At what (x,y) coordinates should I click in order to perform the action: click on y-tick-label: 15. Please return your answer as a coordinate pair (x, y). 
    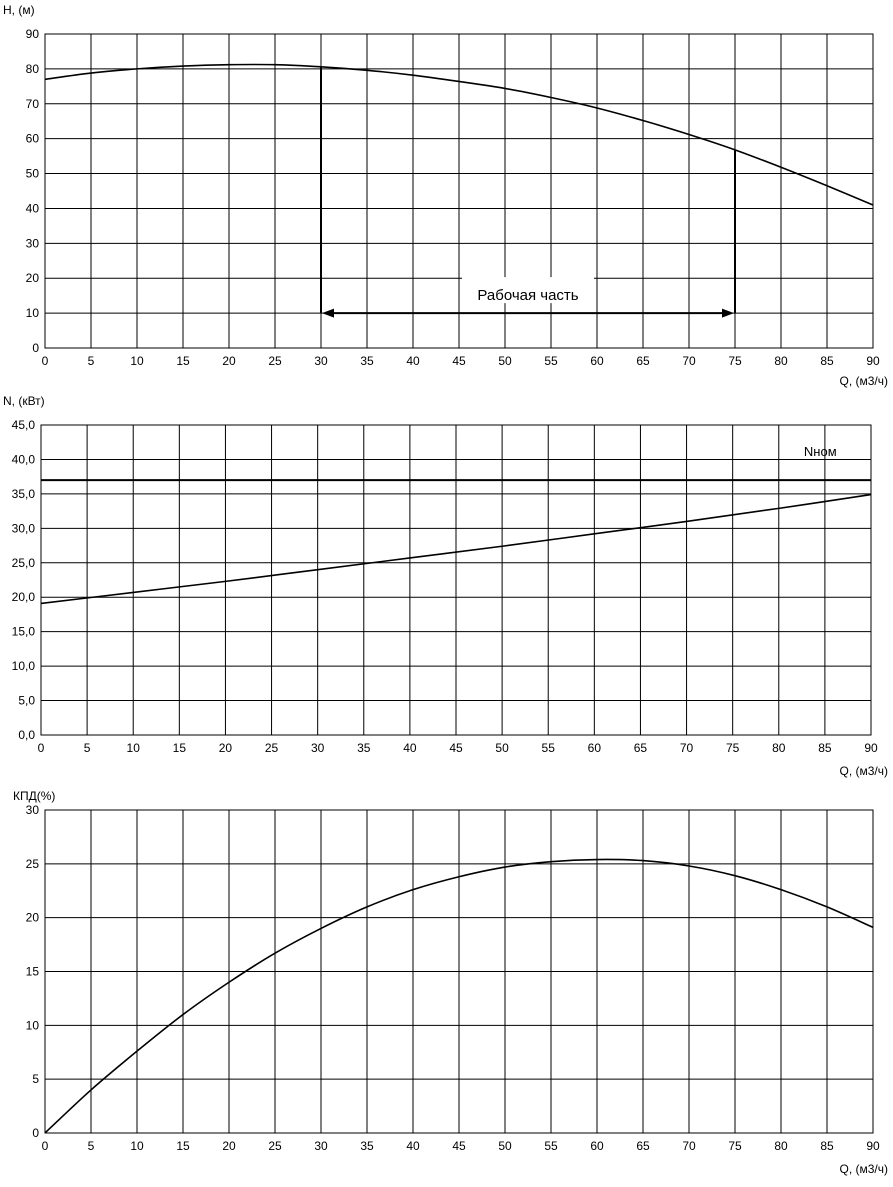
    Looking at the image, I should click on (33, 972).